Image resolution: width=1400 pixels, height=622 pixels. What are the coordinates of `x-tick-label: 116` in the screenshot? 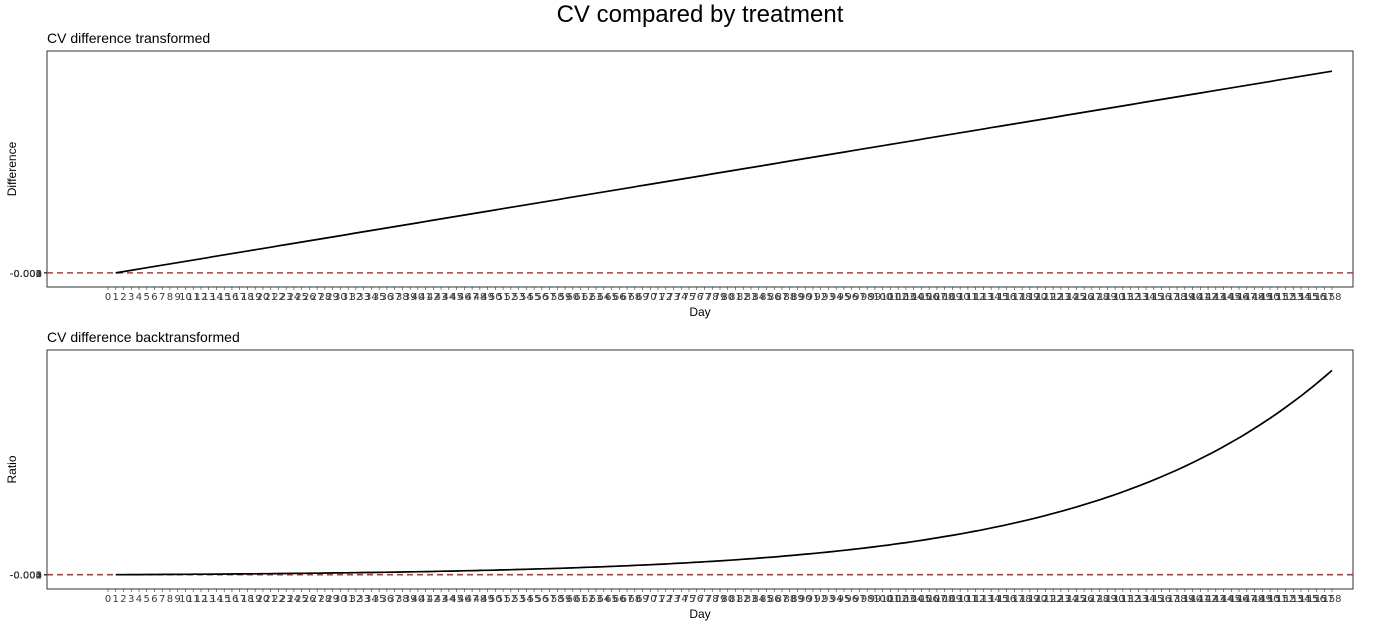 It's located at (1006, 599).